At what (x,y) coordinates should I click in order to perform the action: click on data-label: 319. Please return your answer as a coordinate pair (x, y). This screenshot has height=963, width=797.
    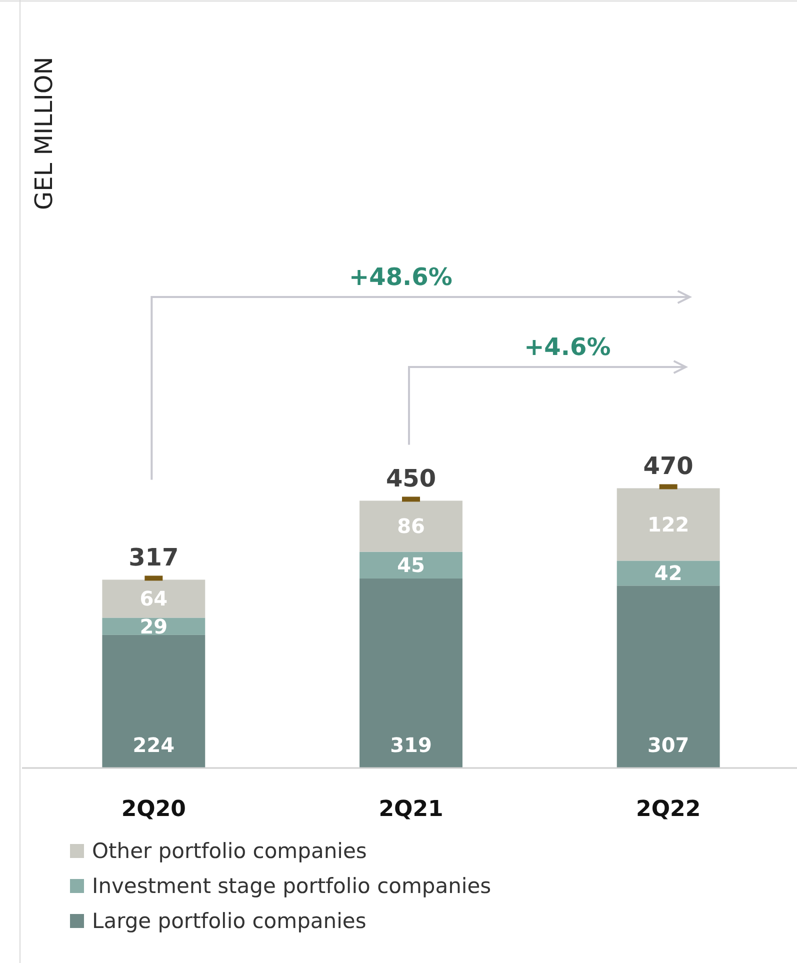
    Looking at the image, I should click on (411, 745).